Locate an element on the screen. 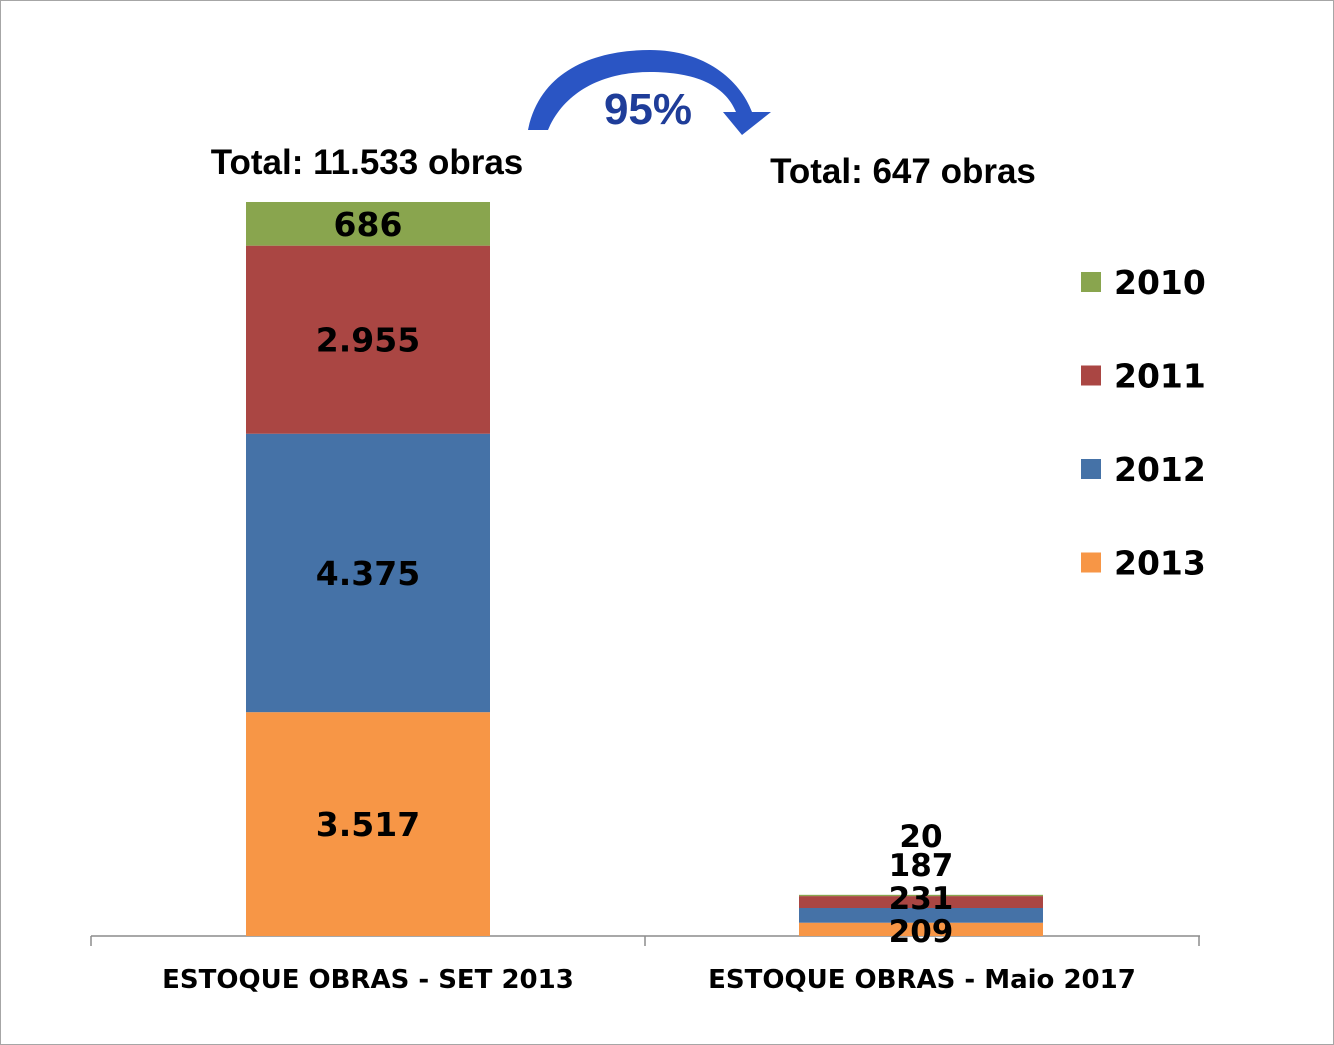 Image resolution: width=1334 pixels, height=1045 pixels. bar-segment-2012-estoque-obras-maio-2017 is located at coordinates (921, 915).